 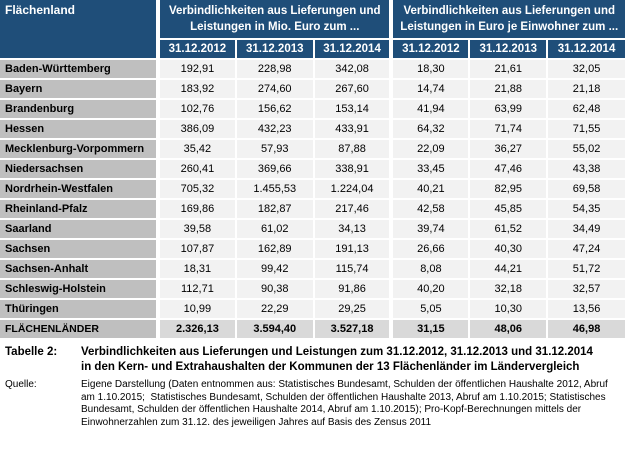 What do you see at coordinates (197, 149) in the screenshot?
I see `value-cell: 35,42` at bounding box center [197, 149].